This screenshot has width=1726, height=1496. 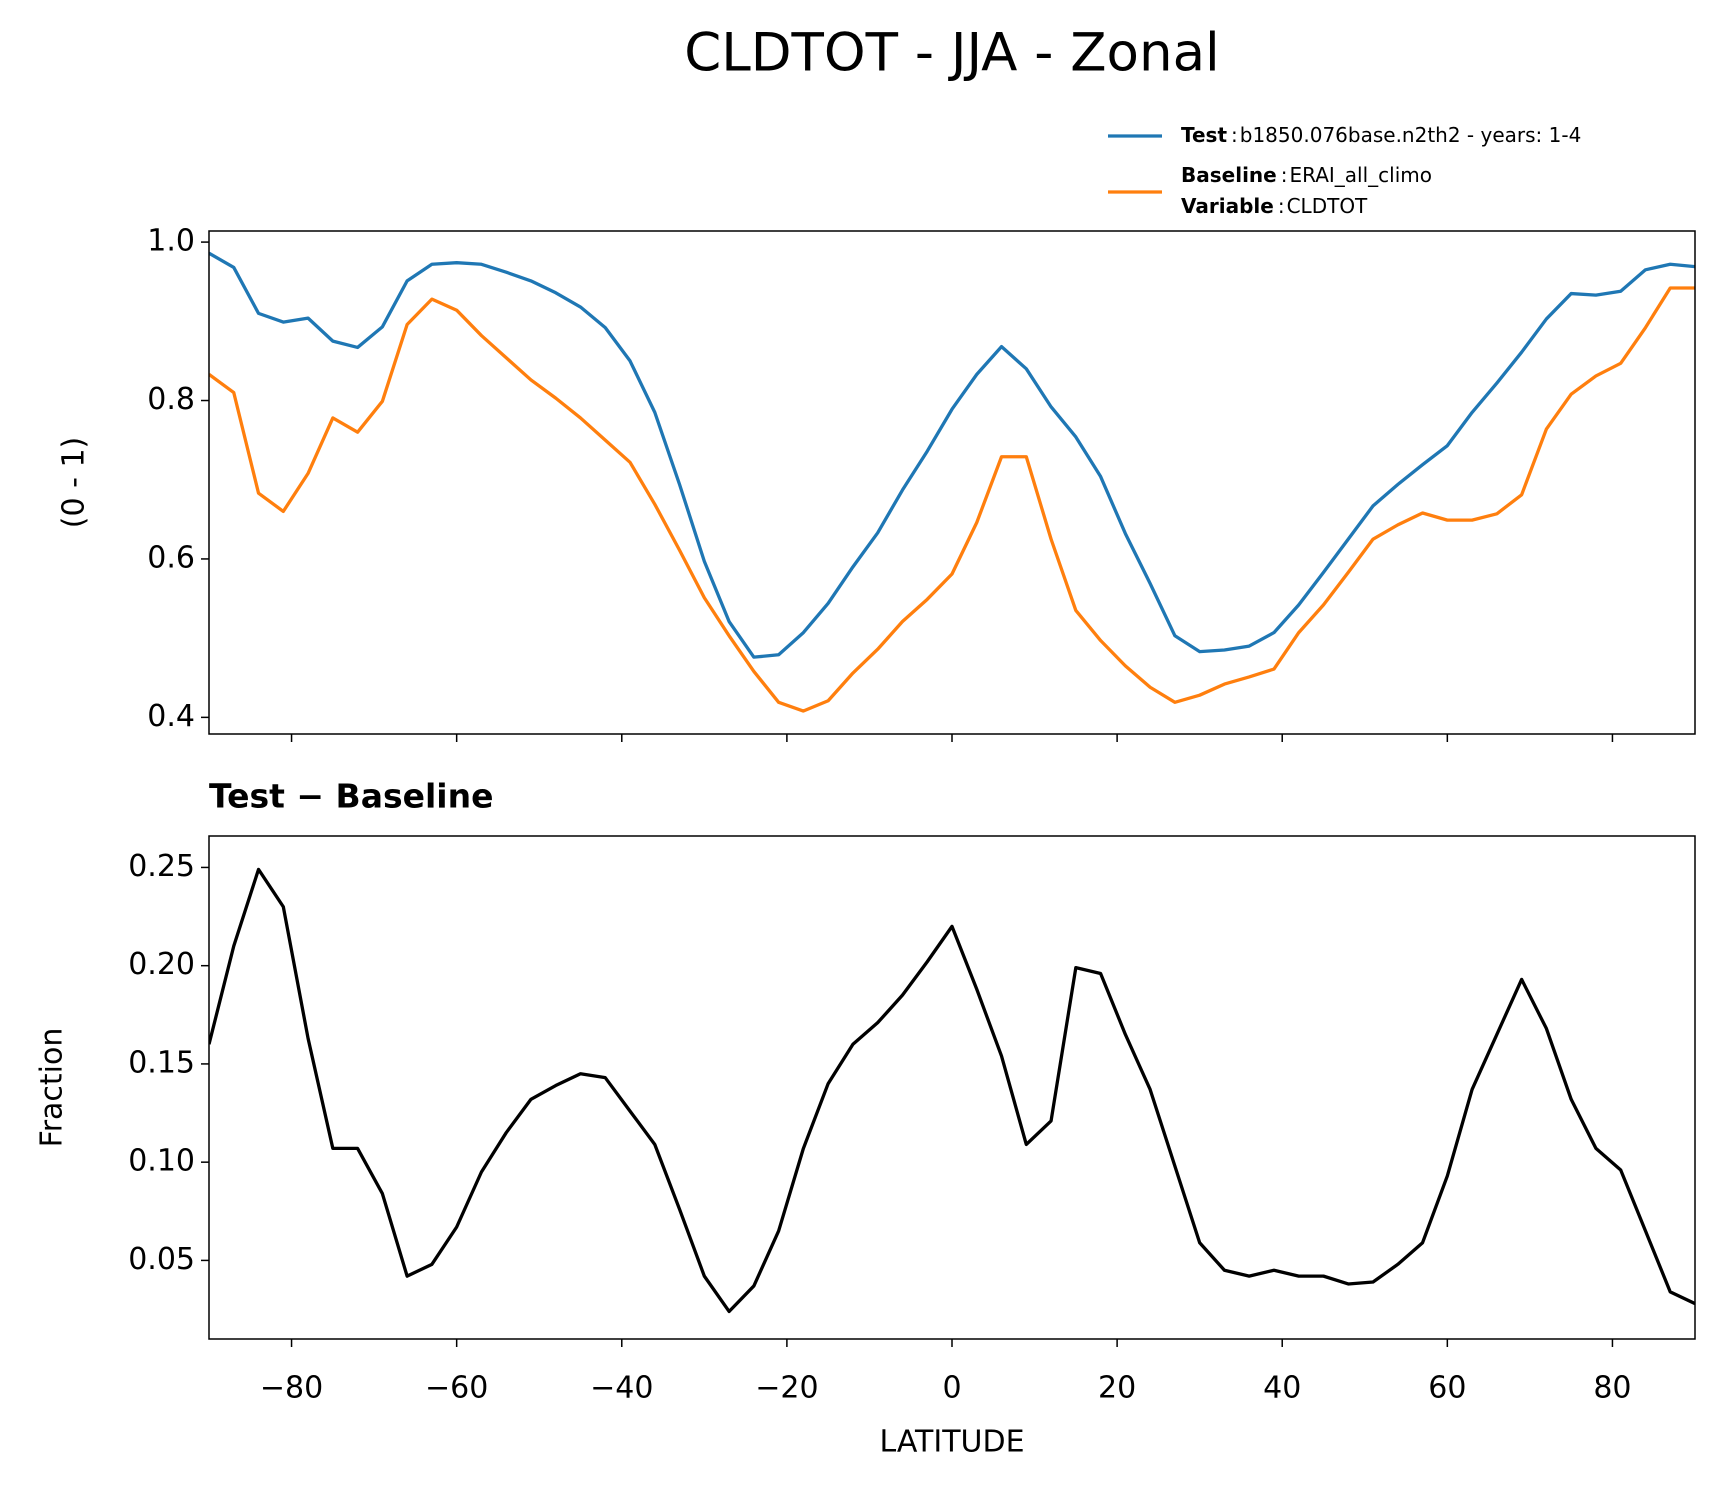 I want to click on y-tick-label: 1.0, so click(x=171, y=241).